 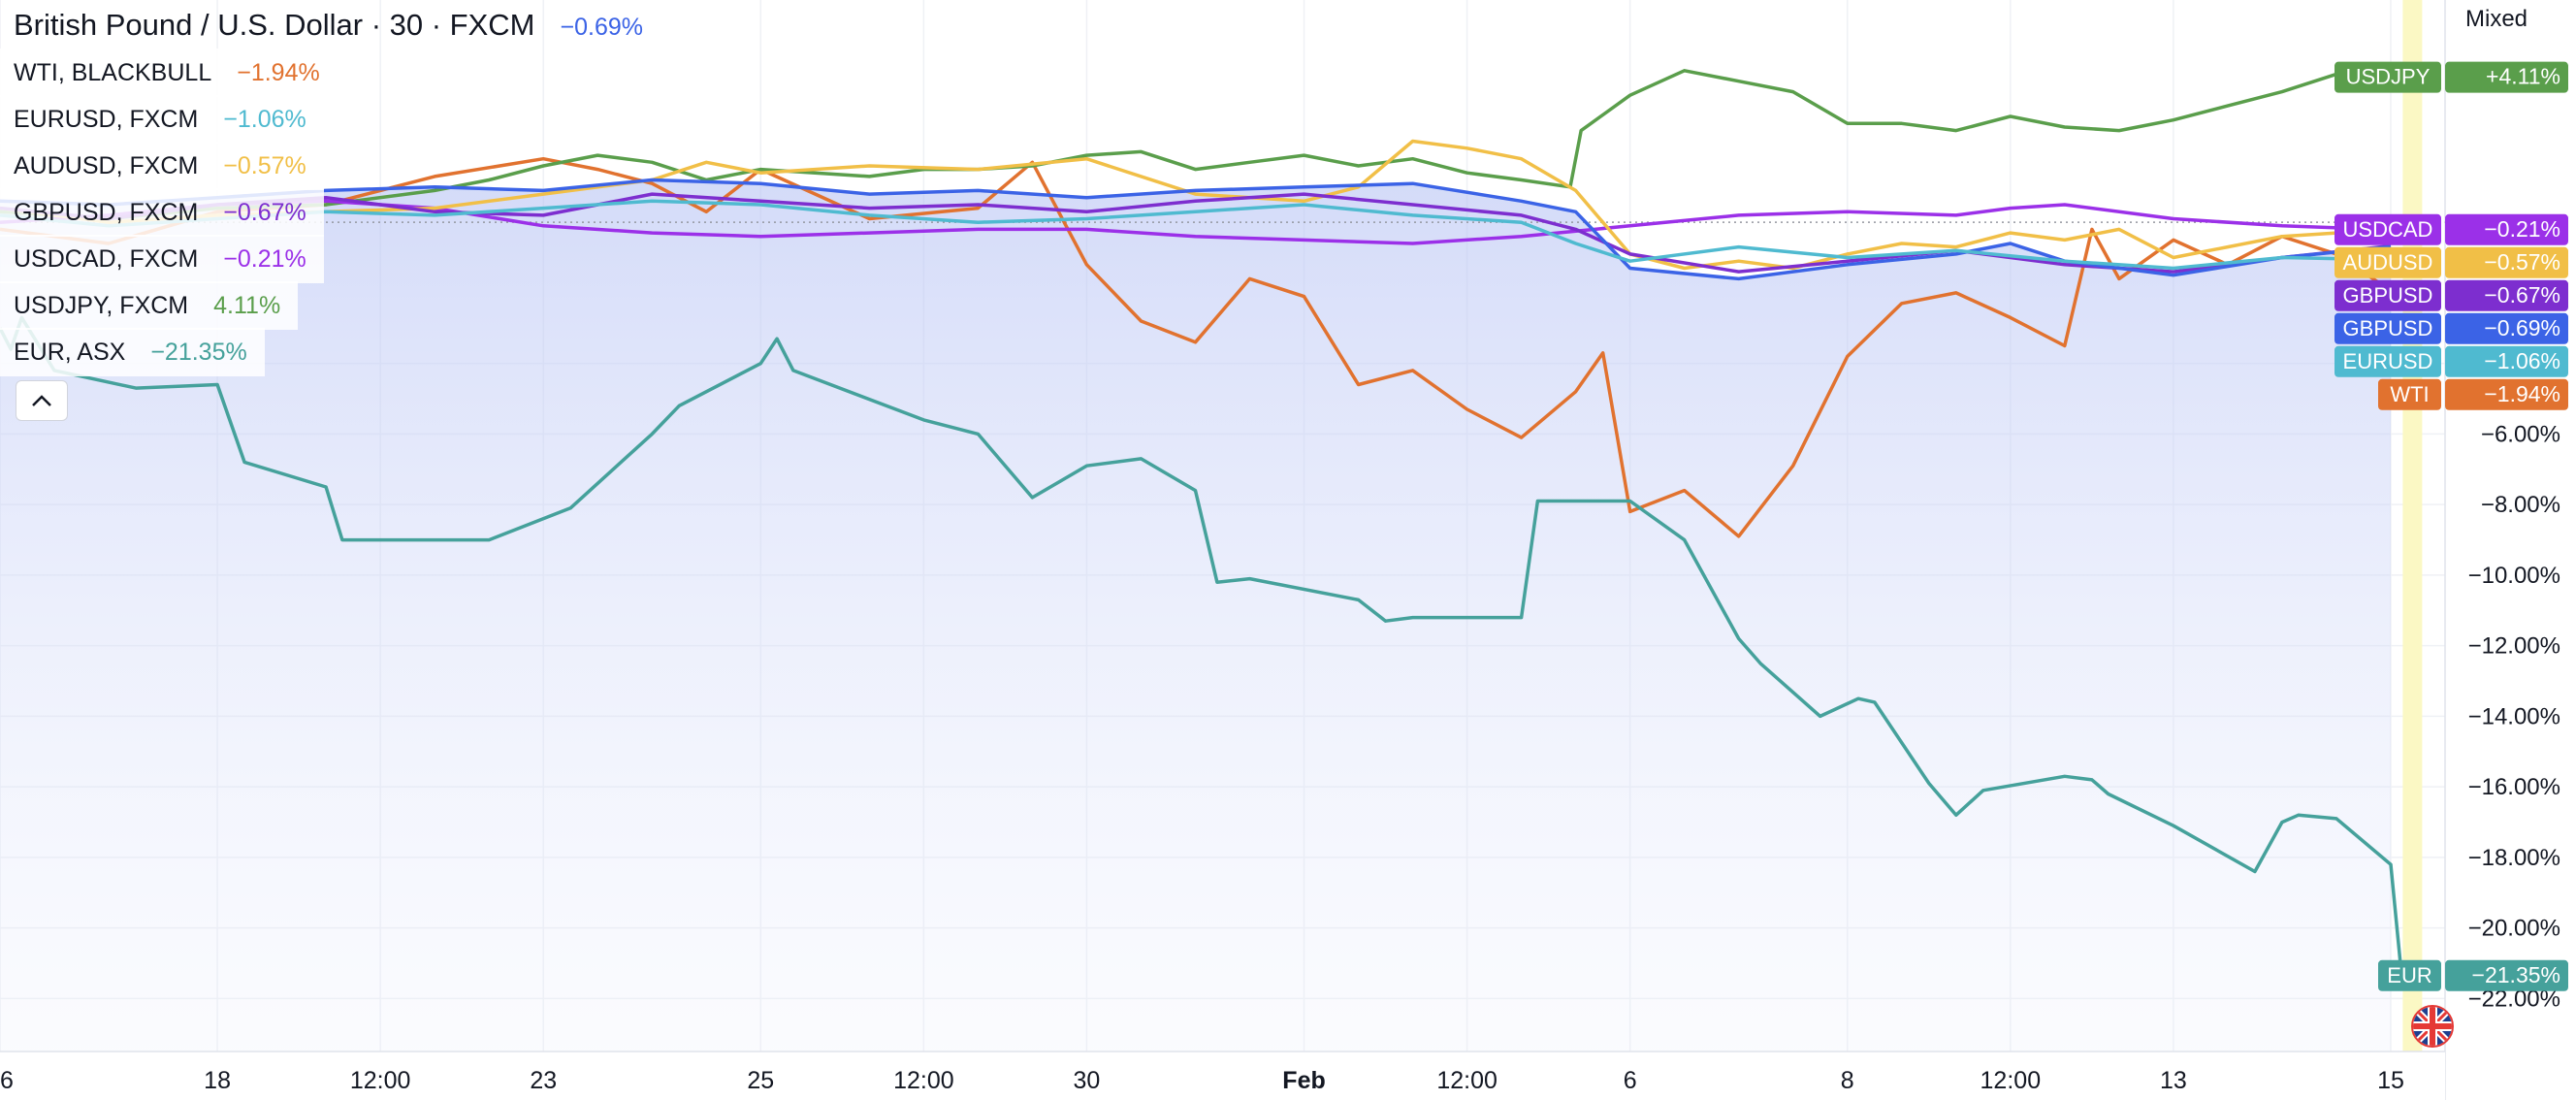 What do you see at coordinates (7, 1080) in the screenshot?
I see `x-tick-label: 16` at bounding box center [7, 1080].